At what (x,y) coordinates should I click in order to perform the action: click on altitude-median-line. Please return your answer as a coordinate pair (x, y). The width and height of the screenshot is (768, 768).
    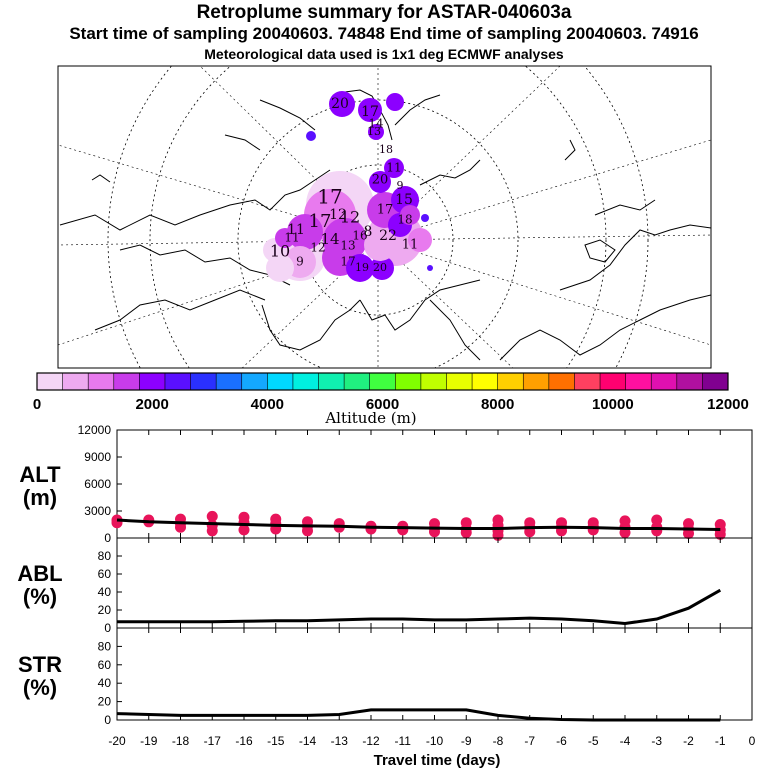
    Looking at the image, I should click on (418, 524).